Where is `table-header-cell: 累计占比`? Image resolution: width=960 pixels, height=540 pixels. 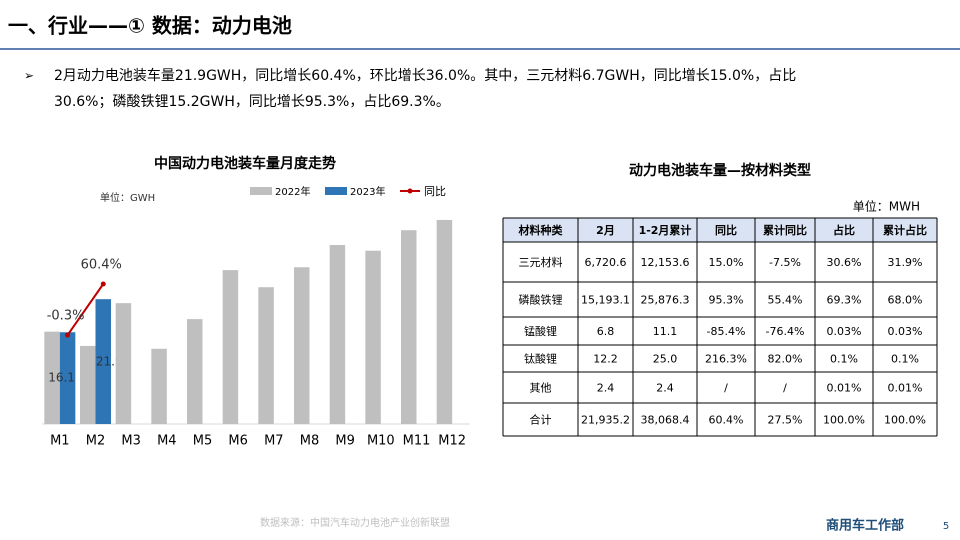
table-header-cell: 累计占比 is located at coordinates (905, 230).